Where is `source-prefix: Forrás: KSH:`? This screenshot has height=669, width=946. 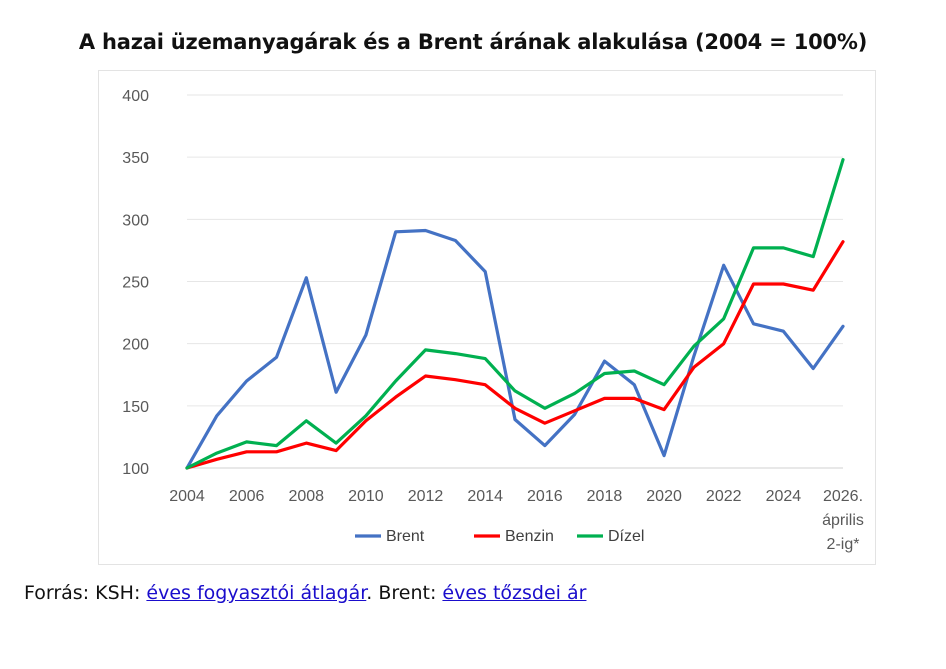 source-prefix: Forrás: KSH: is located at coordinates (85, 593).